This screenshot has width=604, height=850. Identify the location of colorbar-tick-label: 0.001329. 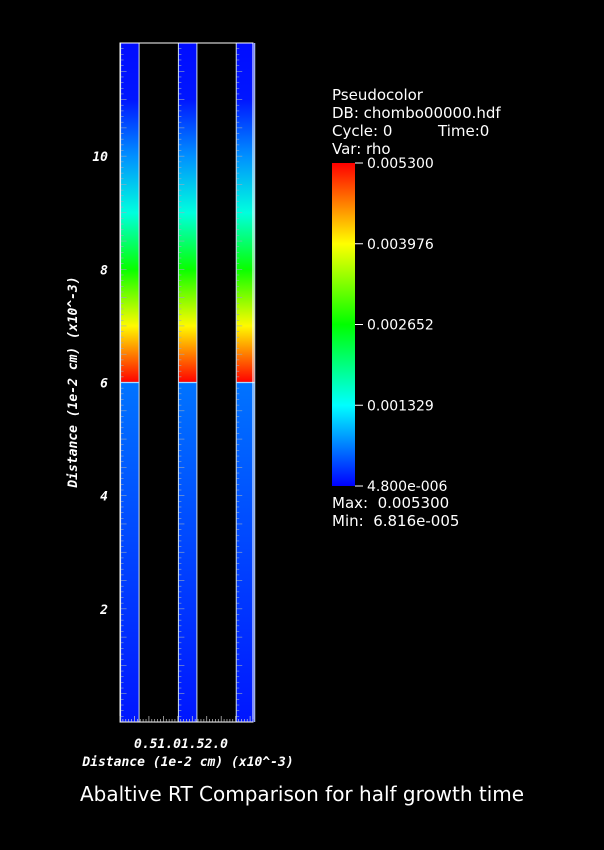
(400, 406).